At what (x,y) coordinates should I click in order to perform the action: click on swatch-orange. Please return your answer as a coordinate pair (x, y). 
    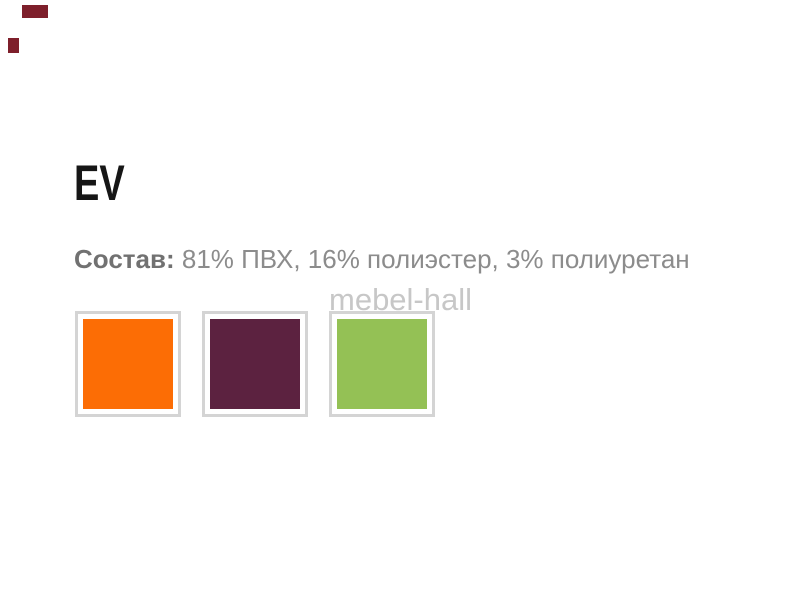
    Looking at the image, I should click on (128, 364).